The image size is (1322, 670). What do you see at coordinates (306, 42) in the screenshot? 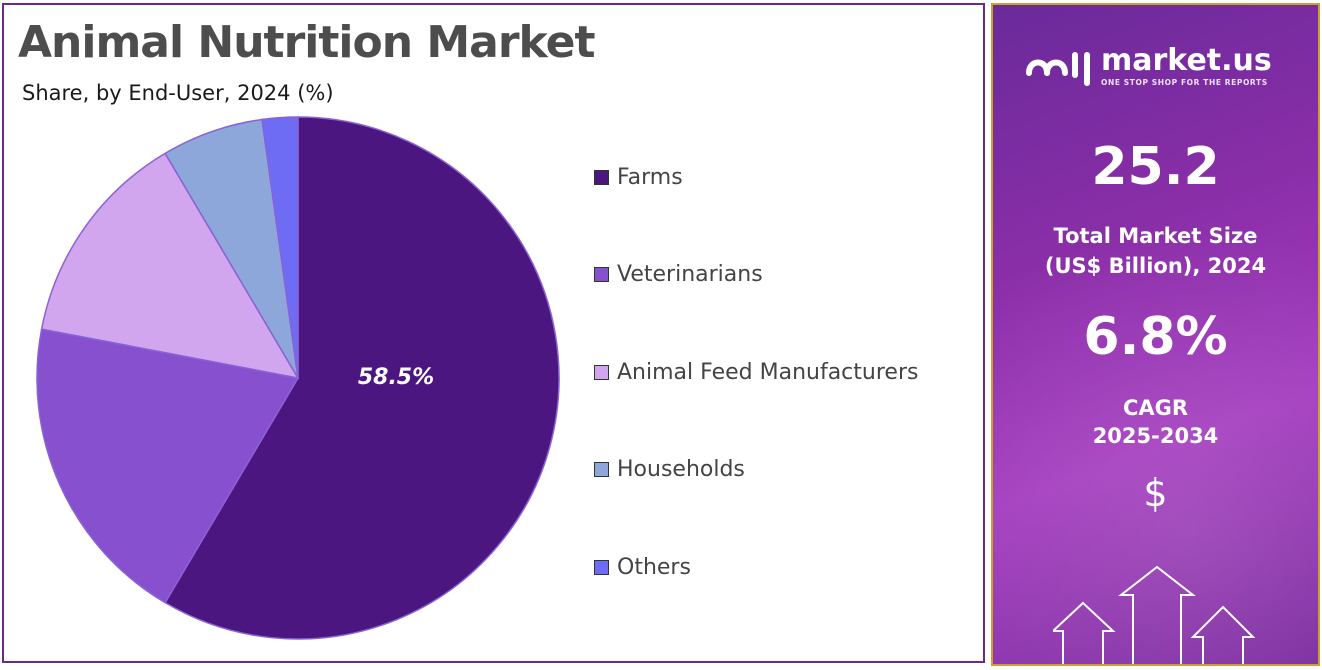
I see `chart-title: Animal Nutrition Market` at bounding box center [306, 42].